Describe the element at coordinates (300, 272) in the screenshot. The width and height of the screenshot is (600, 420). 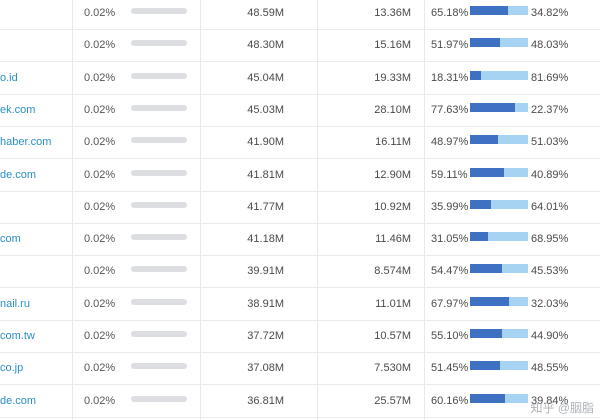
I see `table-row: 0.02% 39.91M 8.574M 54.47% 45.53%` at that location.